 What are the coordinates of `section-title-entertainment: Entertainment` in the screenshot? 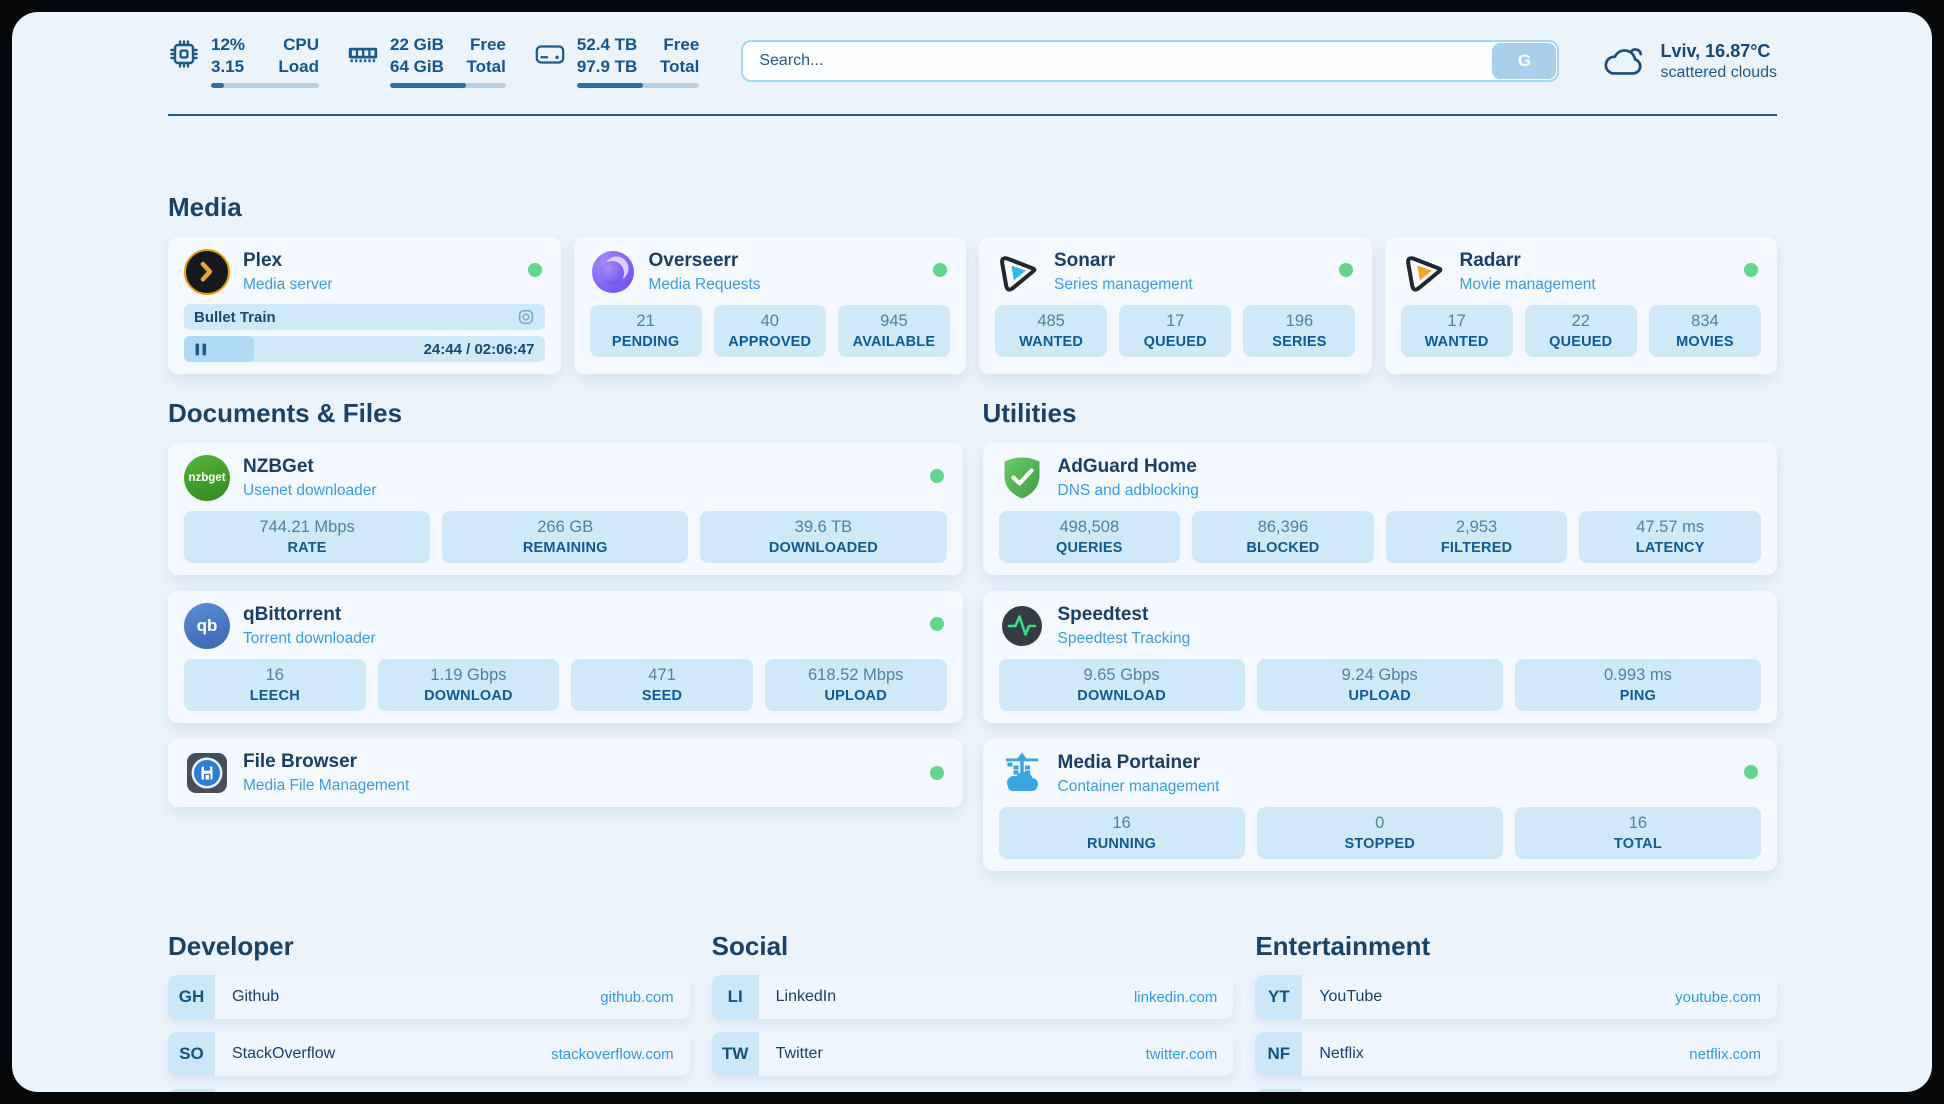 It's located at (1343, 946).